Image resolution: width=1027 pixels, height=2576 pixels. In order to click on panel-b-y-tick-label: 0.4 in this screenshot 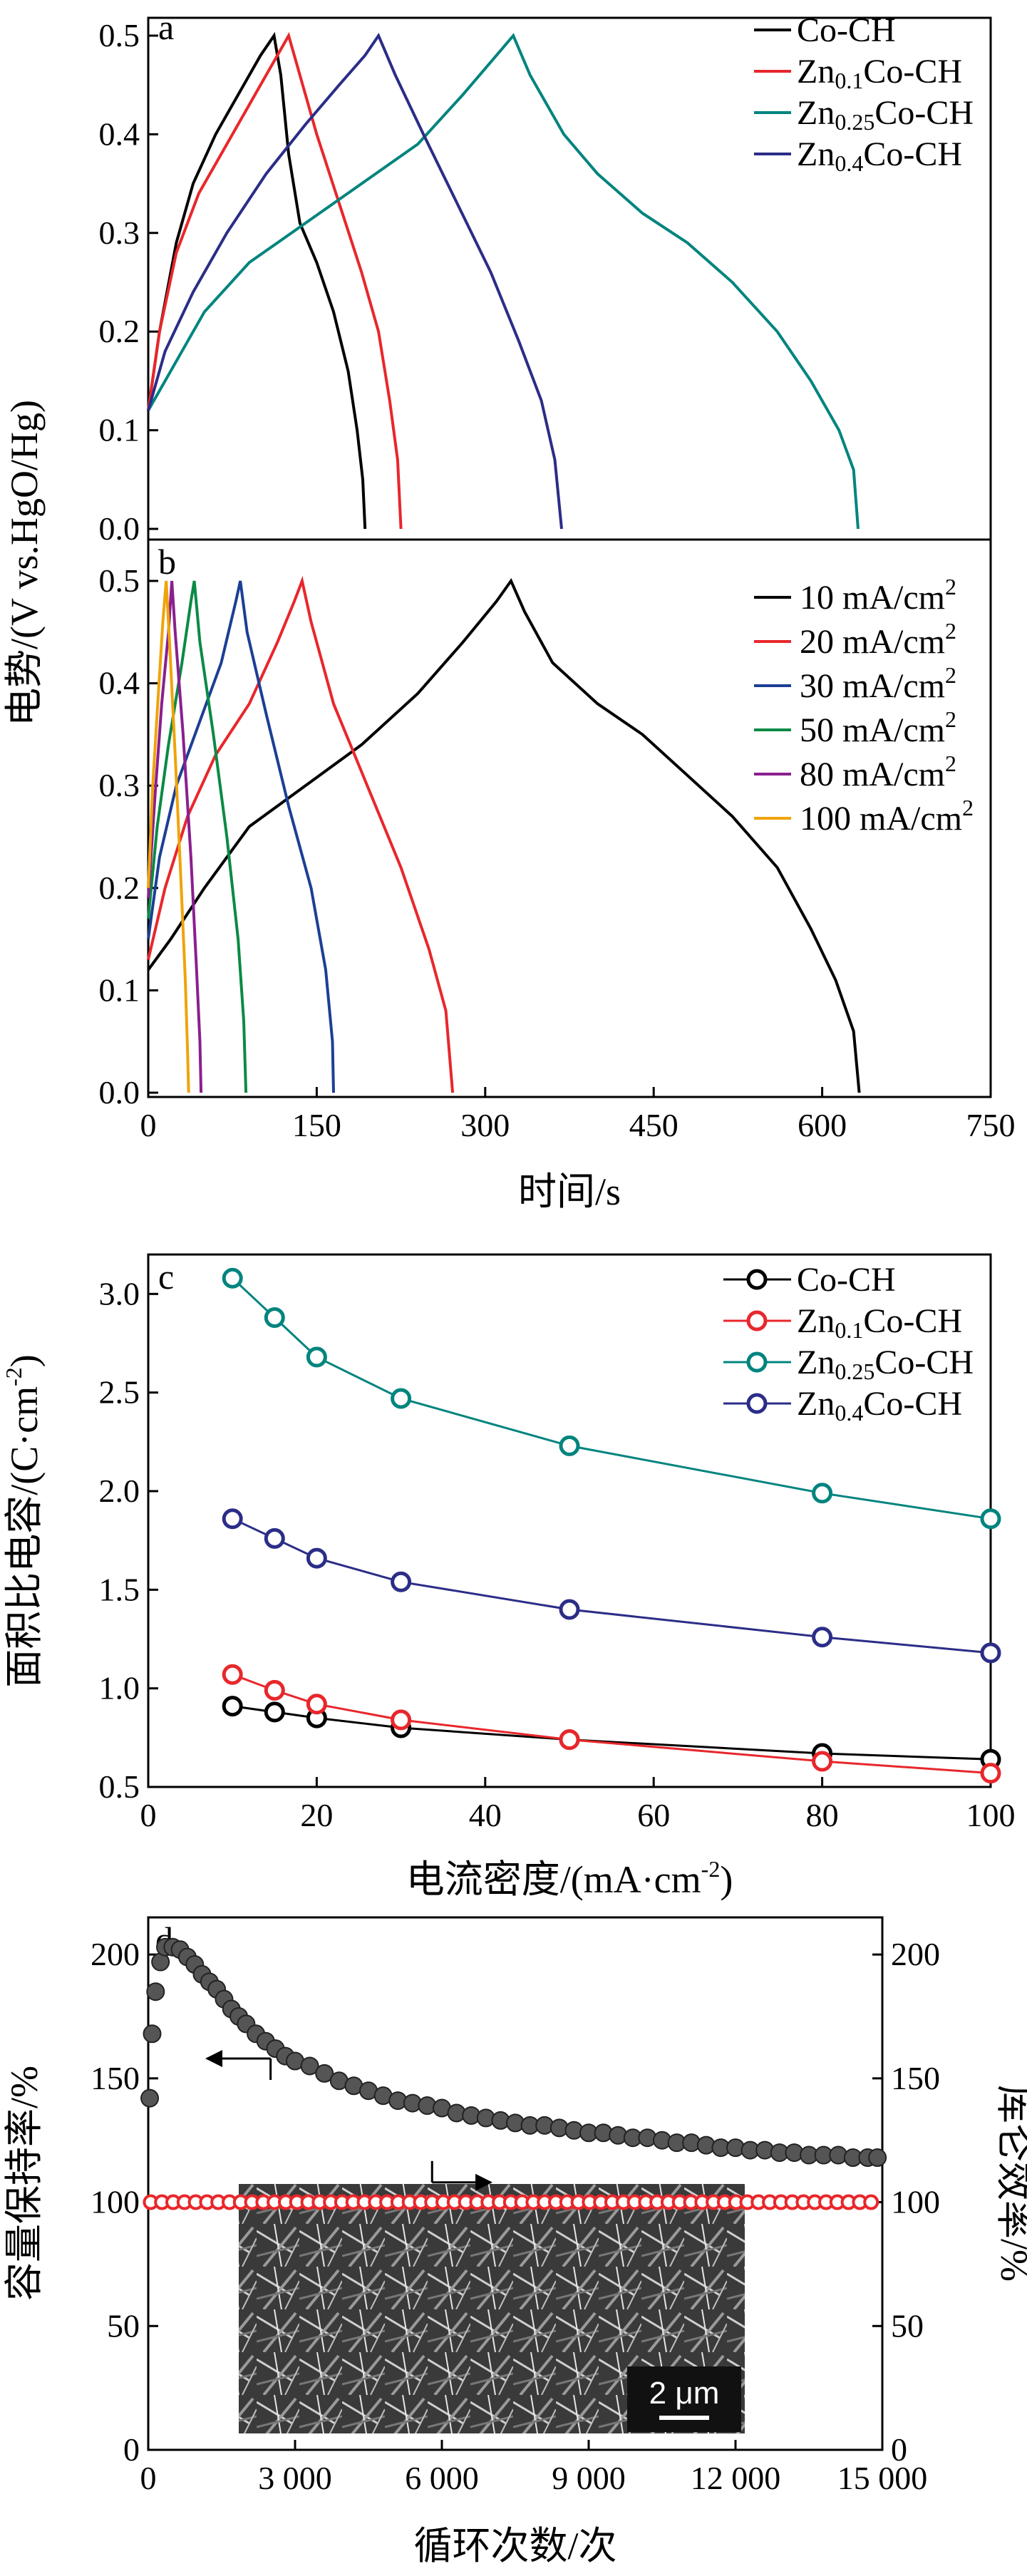, I will do `click(119, 683)`.